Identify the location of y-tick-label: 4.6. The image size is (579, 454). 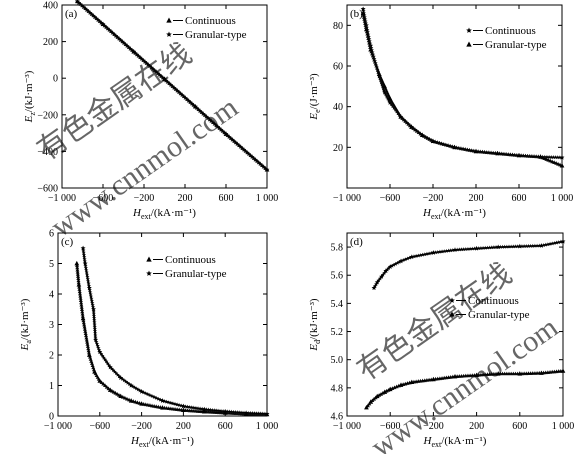
(337, 417).